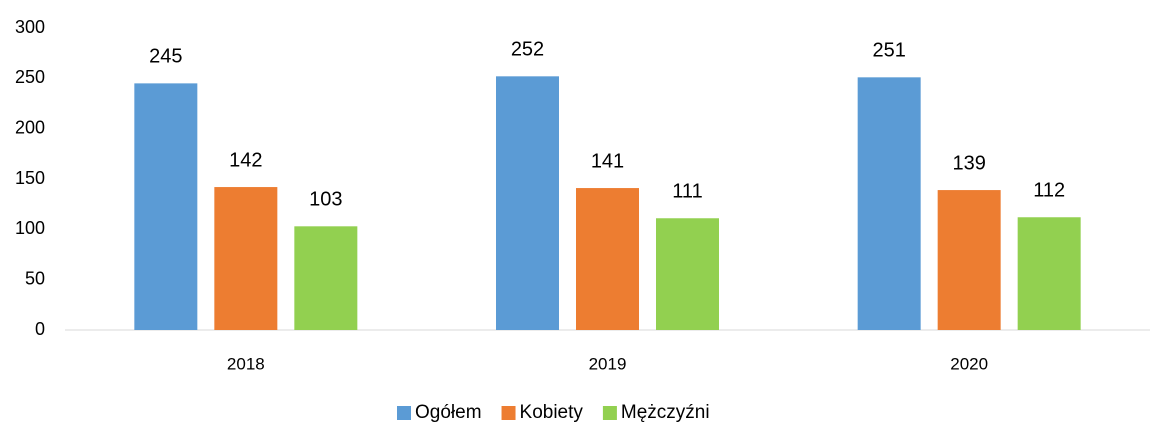 This screenshot has width=1152, height=429. What do you see at coordinates (30, 127) in the screenshot?
I see `y-tick-label: 200` at bounding box center [30, 127].